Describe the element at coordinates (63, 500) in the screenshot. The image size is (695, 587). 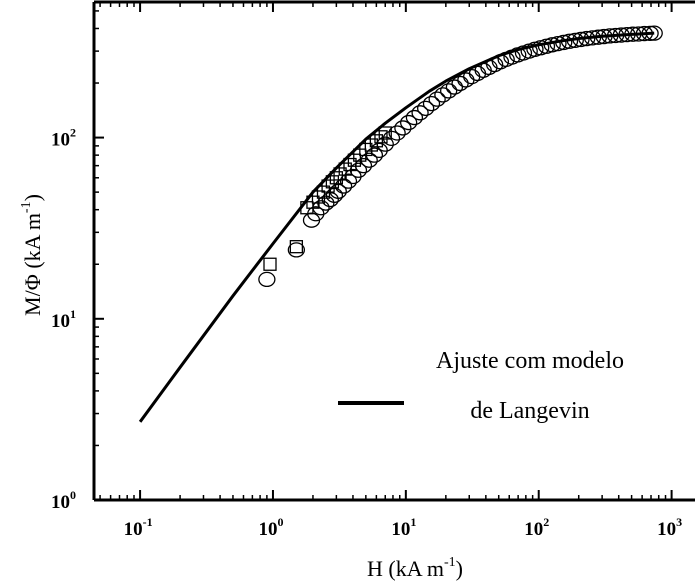
I see `y-tick-label: 10⁰` at that location.